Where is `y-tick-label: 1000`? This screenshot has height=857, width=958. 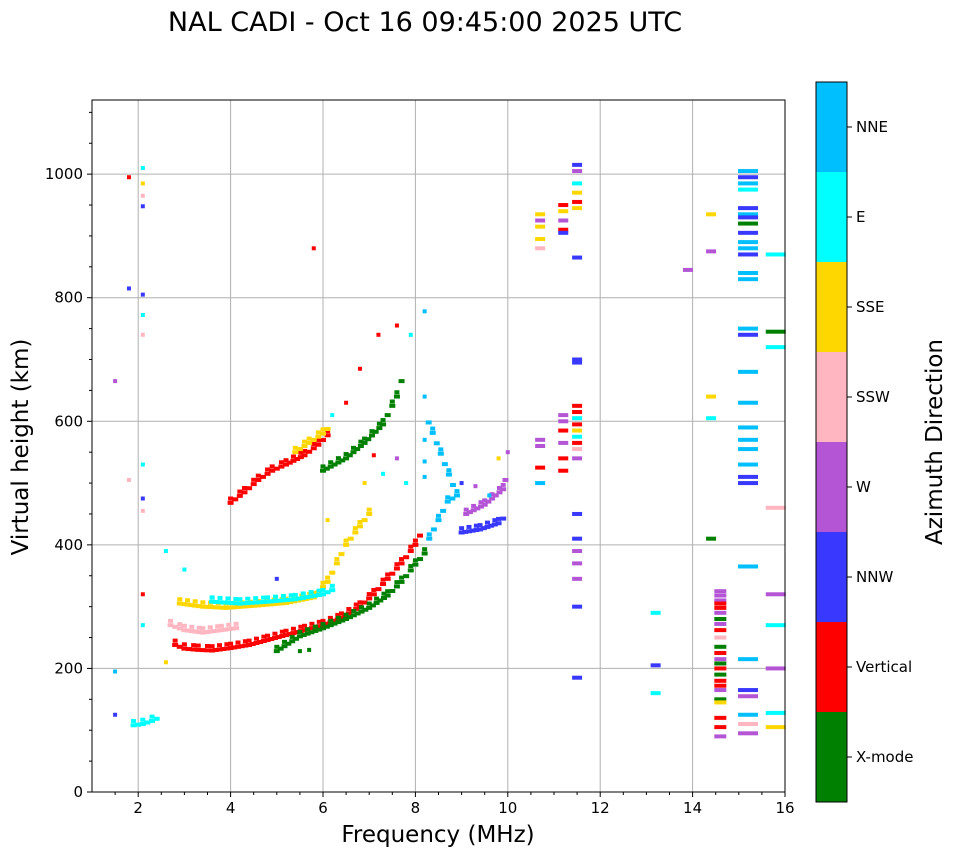
y-tick-label: 1000 is located at coordinates (64, 174).